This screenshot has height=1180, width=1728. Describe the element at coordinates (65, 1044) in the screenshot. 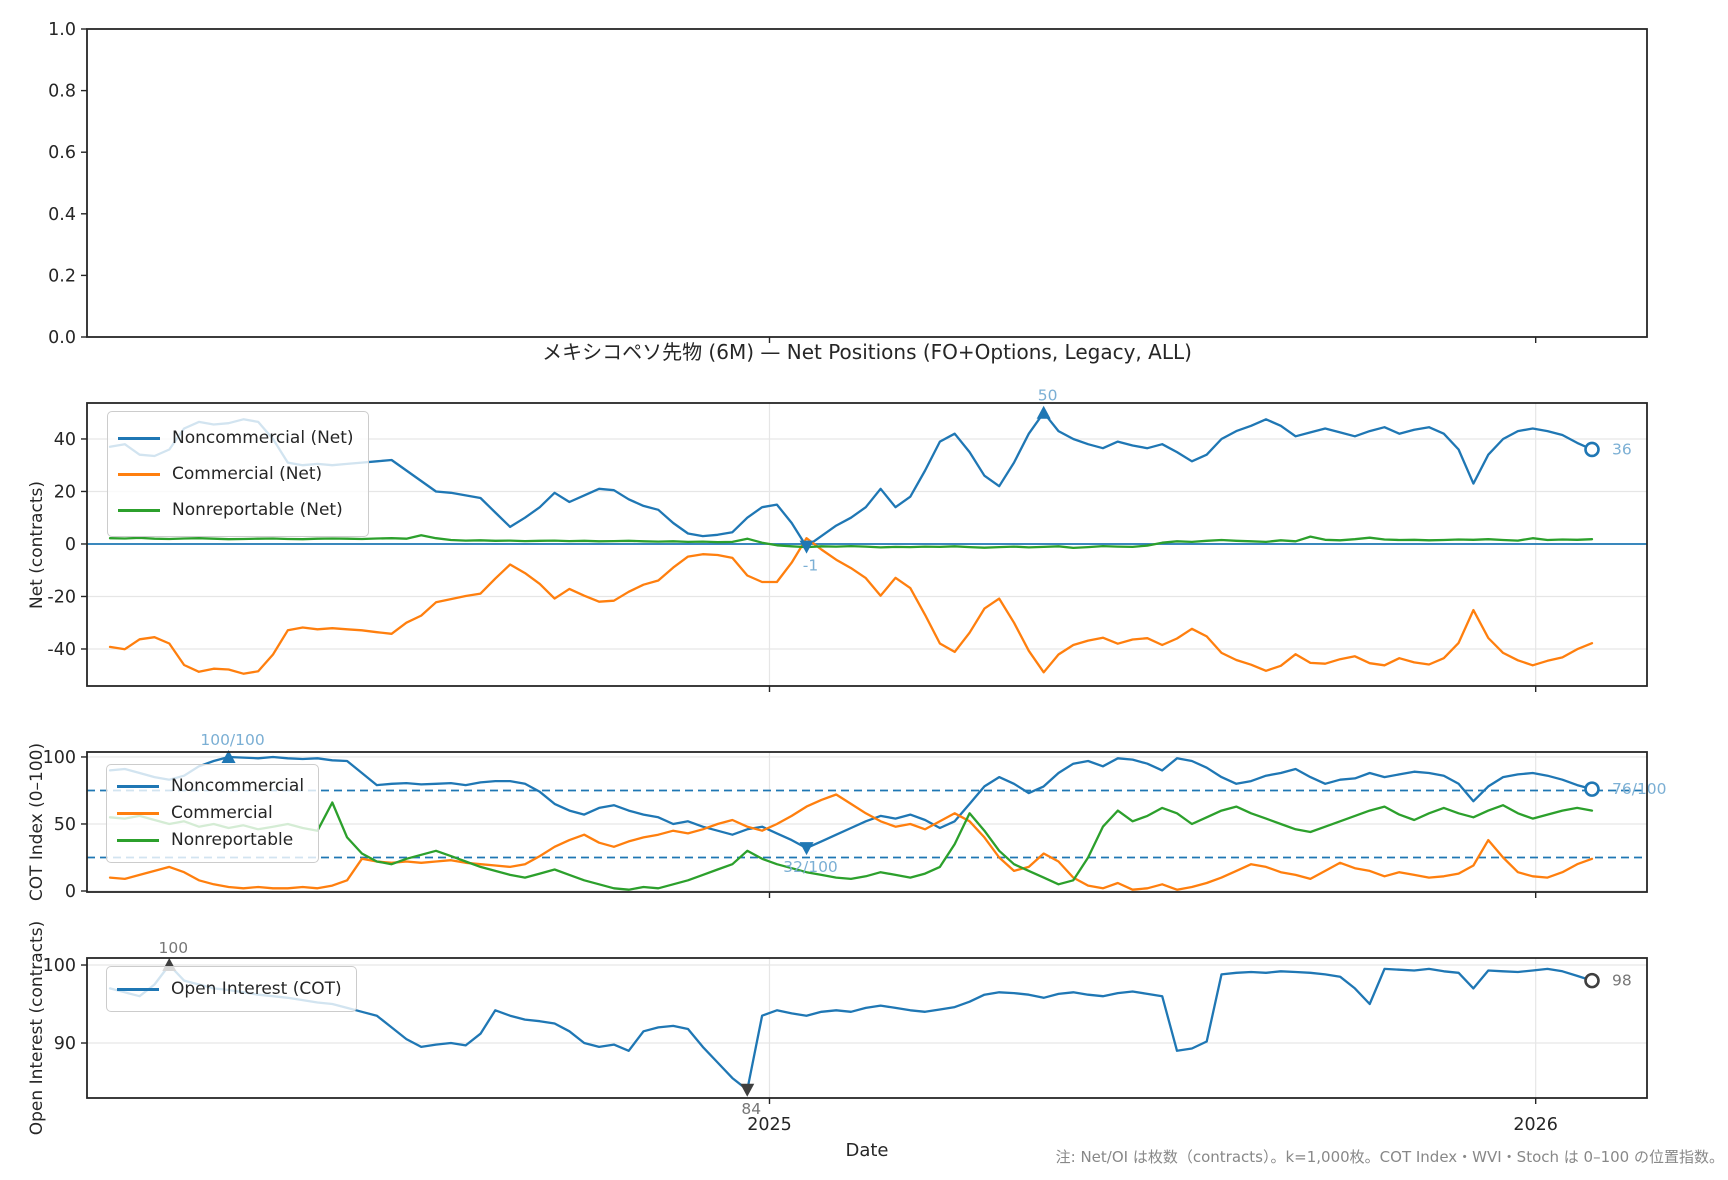

I see `y-tick-label: 90` at that location.